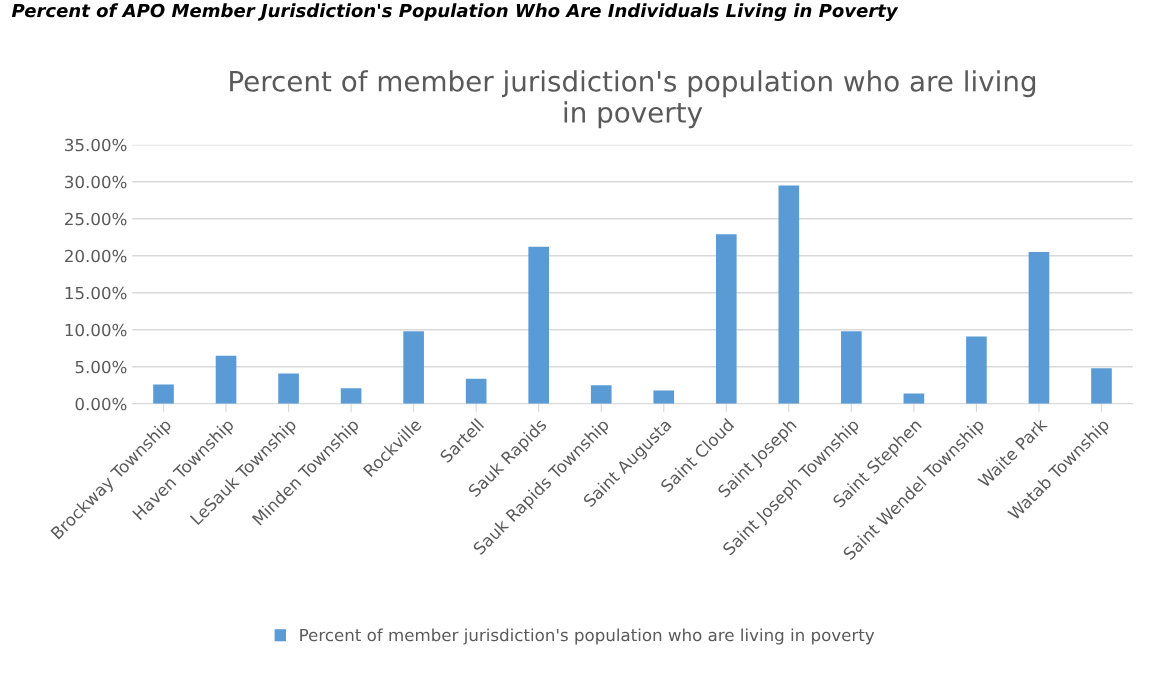 The width and height of the screenshot is (1150, 673). I want to click on y-tick-label: 10.00%, so click(96, 330).